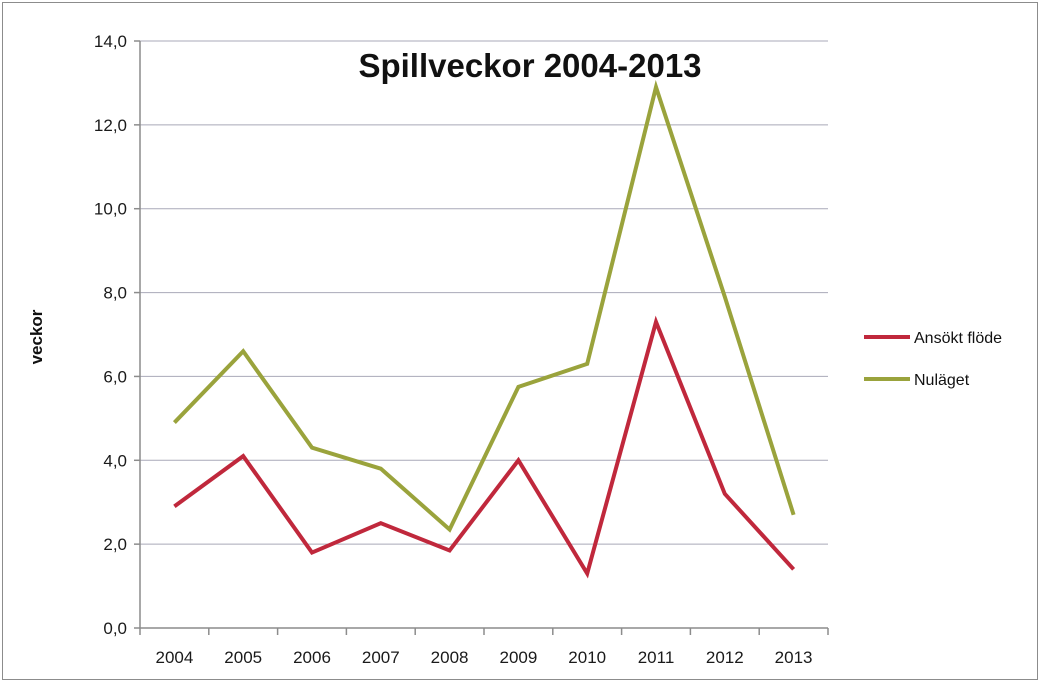 Image resolution: width=1043 pixels, height=684 pixels. I want to click on y-tick-label: 6,0, so click(115, 376).